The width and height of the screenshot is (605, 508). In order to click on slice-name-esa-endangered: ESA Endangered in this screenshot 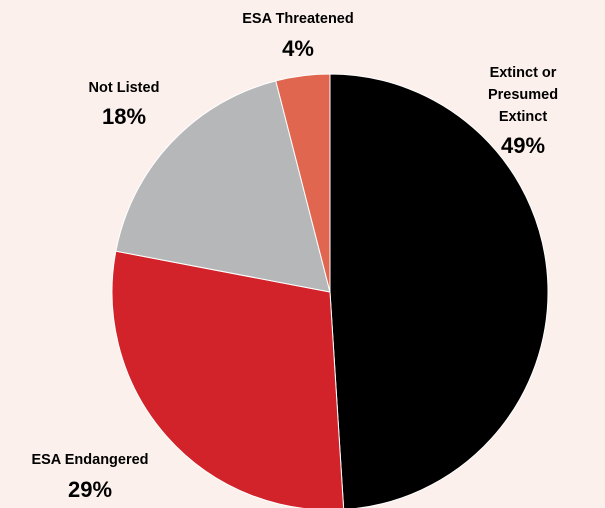, I will do `click(90, 460)`.